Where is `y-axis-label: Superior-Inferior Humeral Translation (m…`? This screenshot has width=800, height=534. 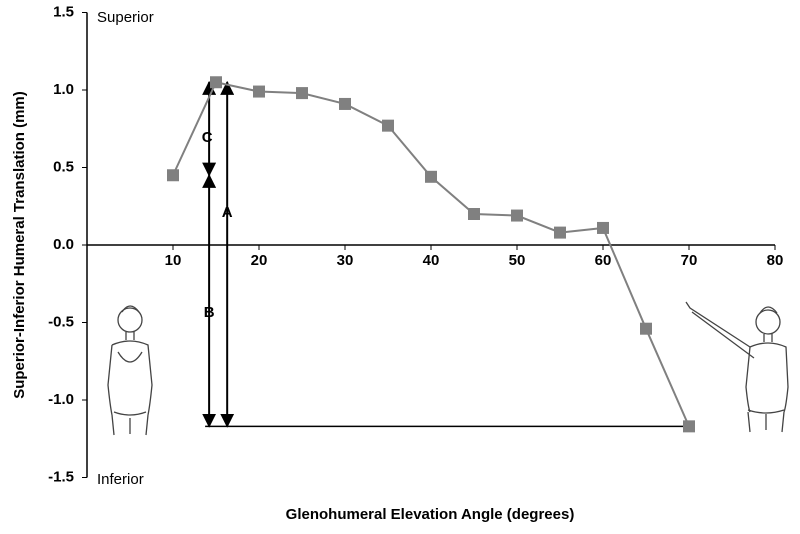
y-axis-label: Superior-Inferior Humeral Translation (m… is located at coordinates (19, 245).